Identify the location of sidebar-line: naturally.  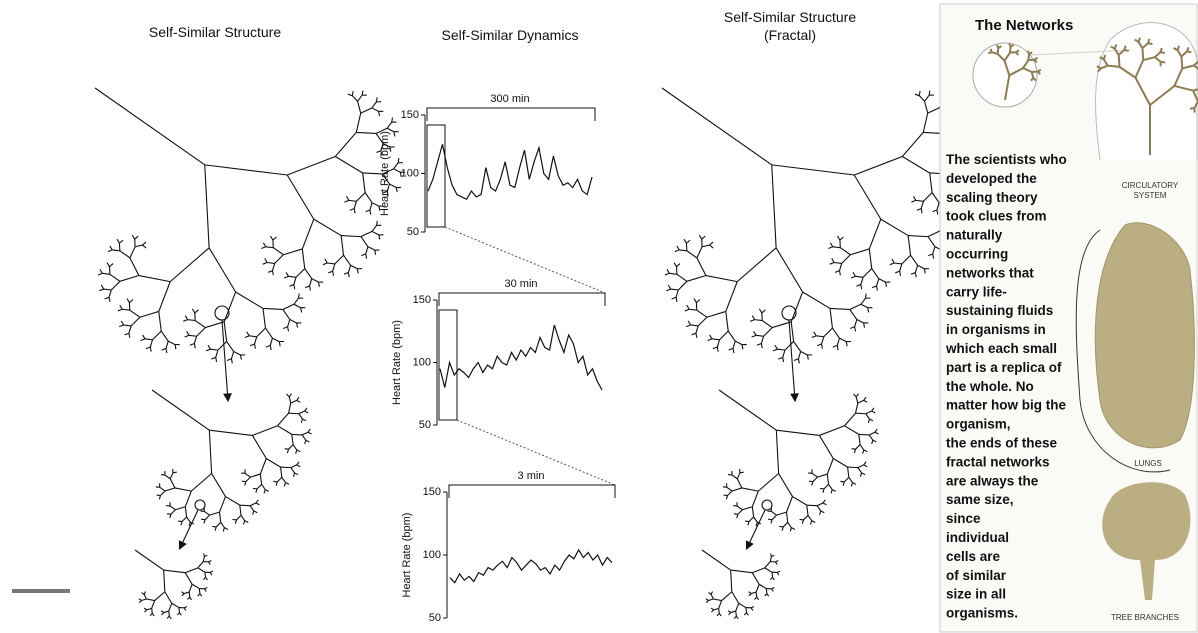
(974, 235).